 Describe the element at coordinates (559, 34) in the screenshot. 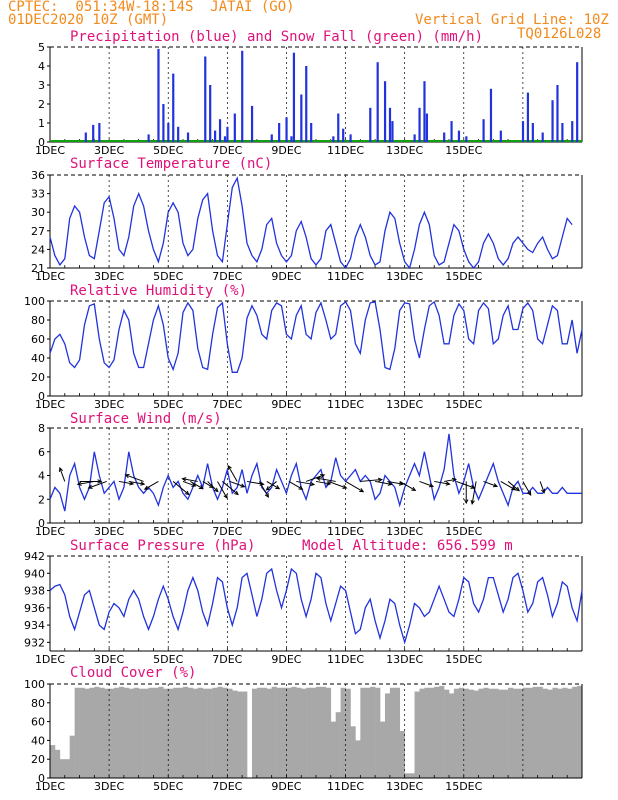

I see `header-model-code: TQ0126L028` at that location.